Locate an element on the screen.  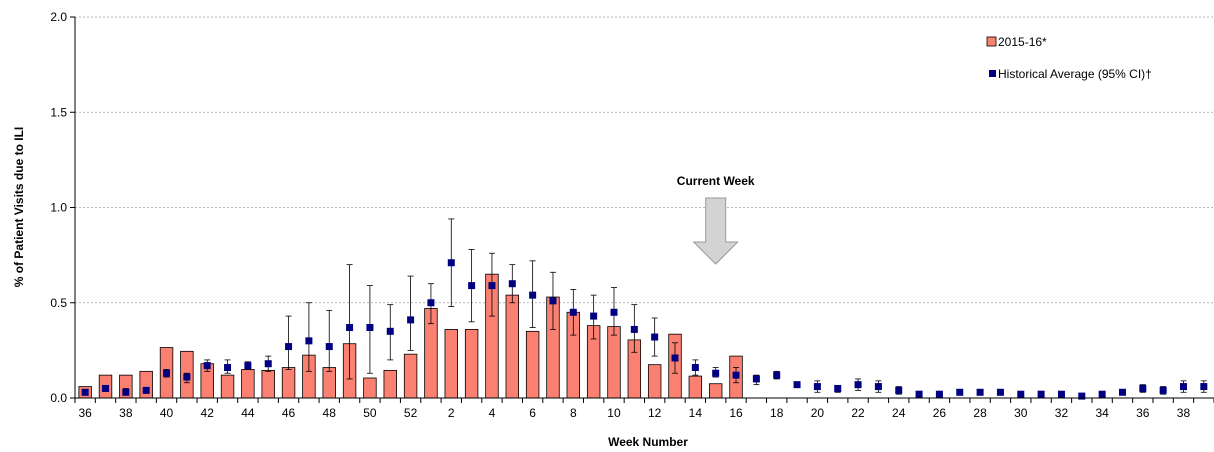
x-tick-label: 18 is located at coordinates (777, 413).